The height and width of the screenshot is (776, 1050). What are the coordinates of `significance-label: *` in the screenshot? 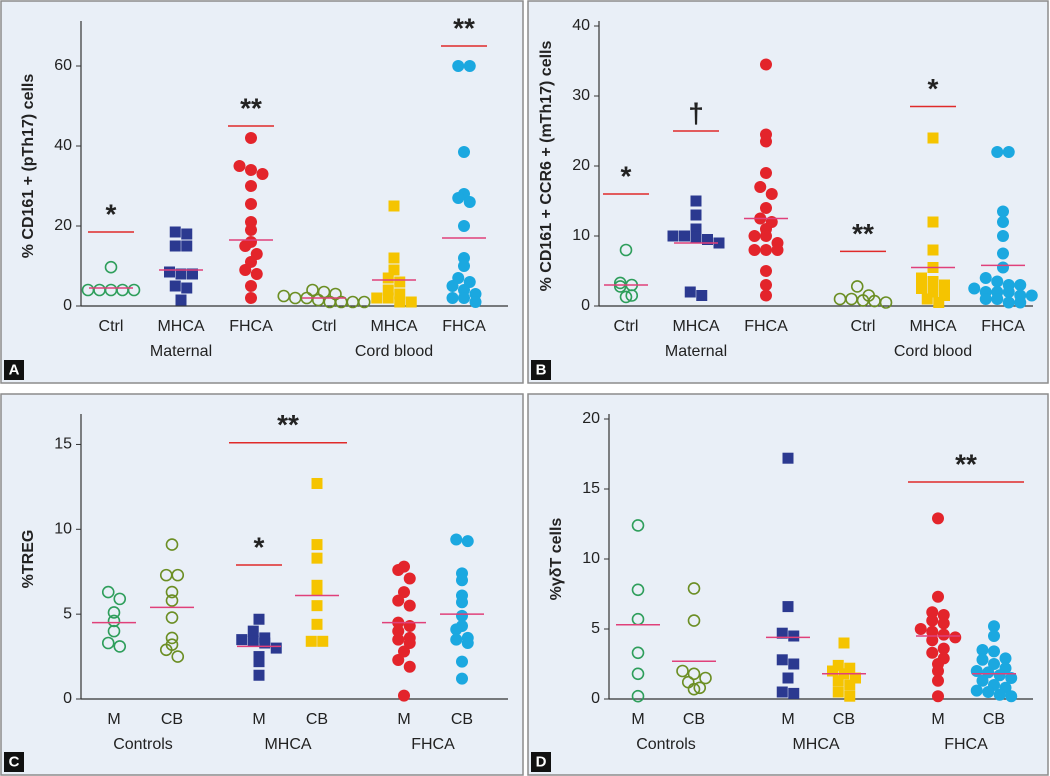 It's located at (626, 175).